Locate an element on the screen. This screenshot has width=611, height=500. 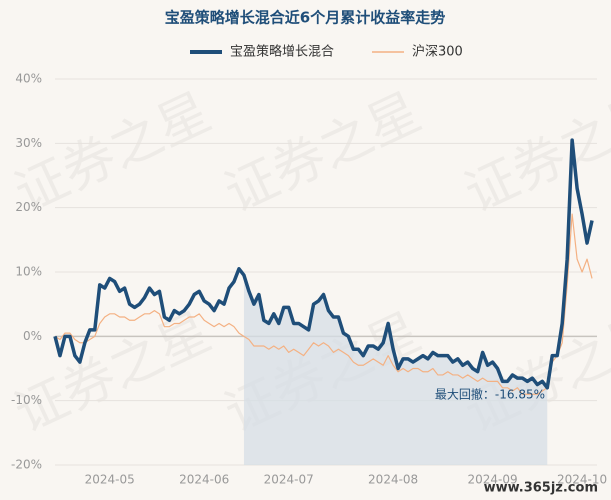
legend-label: 沪深300 is located at coordinates (437, 52).